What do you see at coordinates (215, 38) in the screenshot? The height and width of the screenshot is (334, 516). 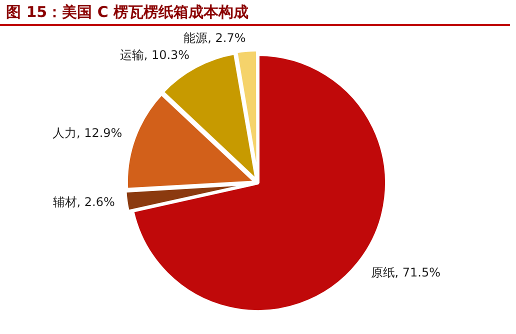 I see `slice-label: 能源, 2.7%` at bounding box center [215, 38].